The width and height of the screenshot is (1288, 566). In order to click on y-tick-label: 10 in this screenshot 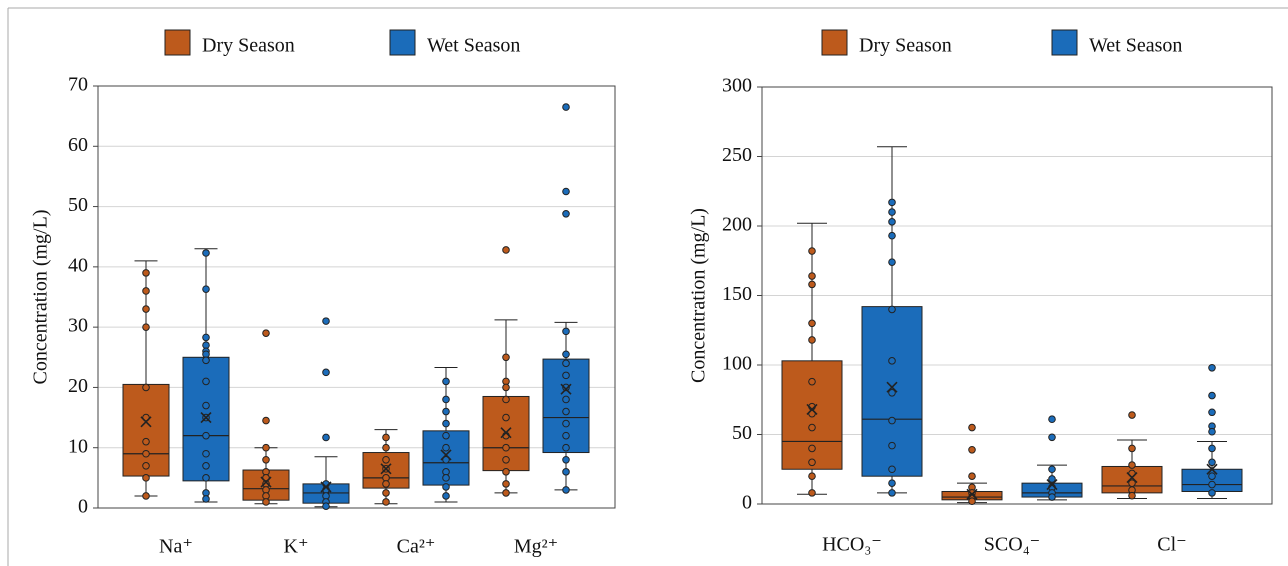, I will do `click(78, 446)`.